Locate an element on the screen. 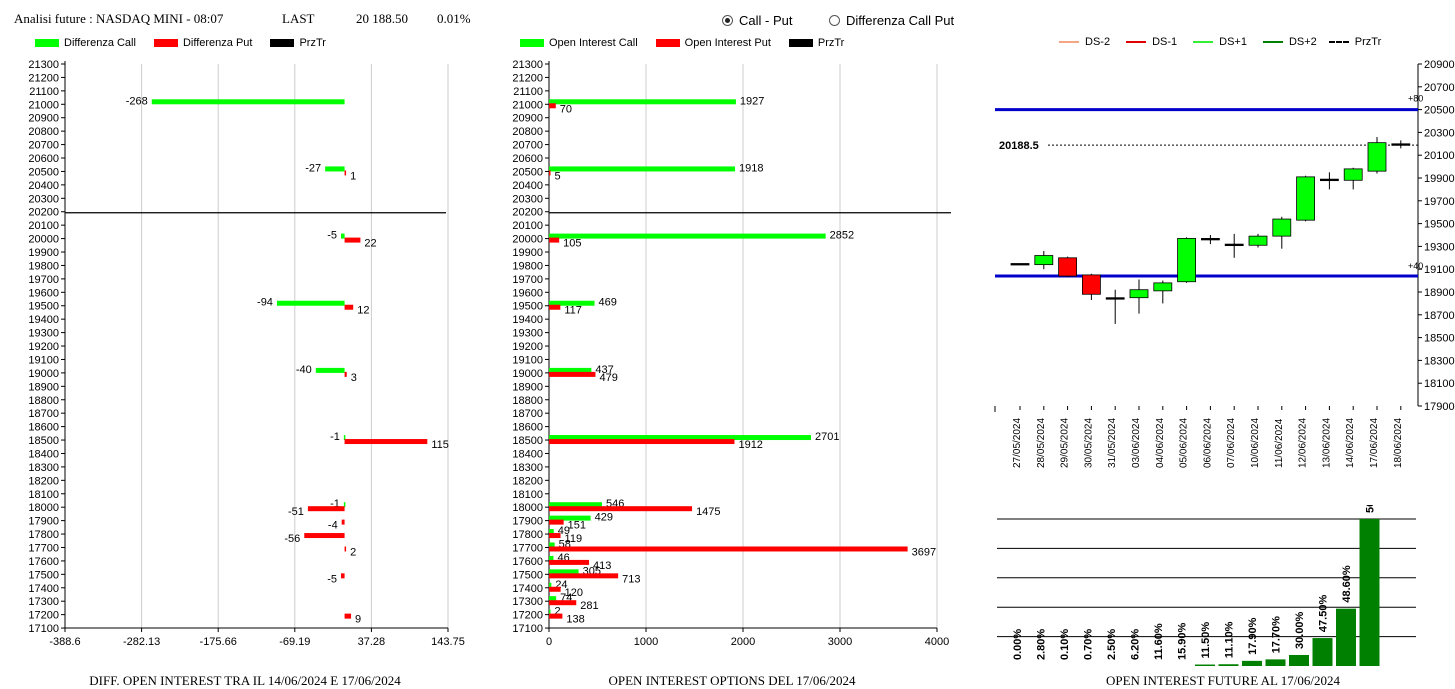 This screenshot has height=689, width=1455. x-tick-label: 06/06/2024 is located at coordinates (1207, 443).